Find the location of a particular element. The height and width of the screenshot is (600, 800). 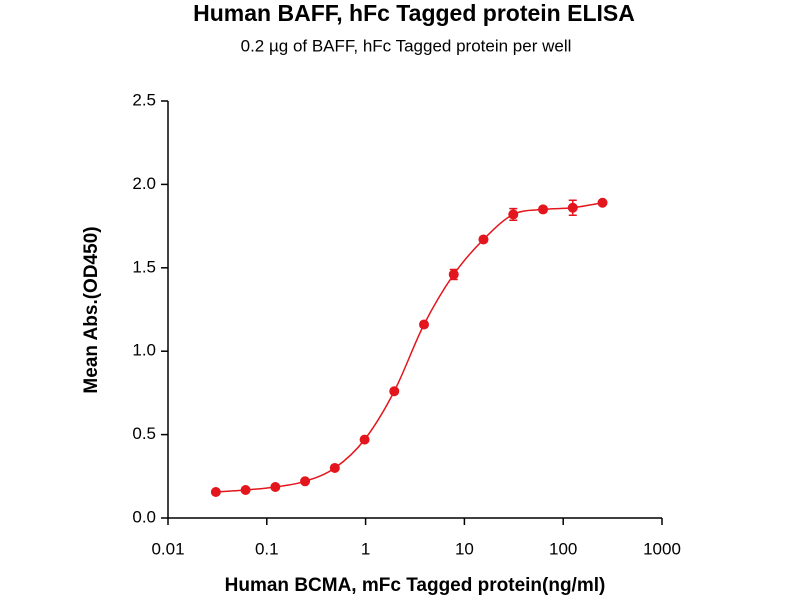

y-tick-label: 0.5 is located at coordinates (144, 433).